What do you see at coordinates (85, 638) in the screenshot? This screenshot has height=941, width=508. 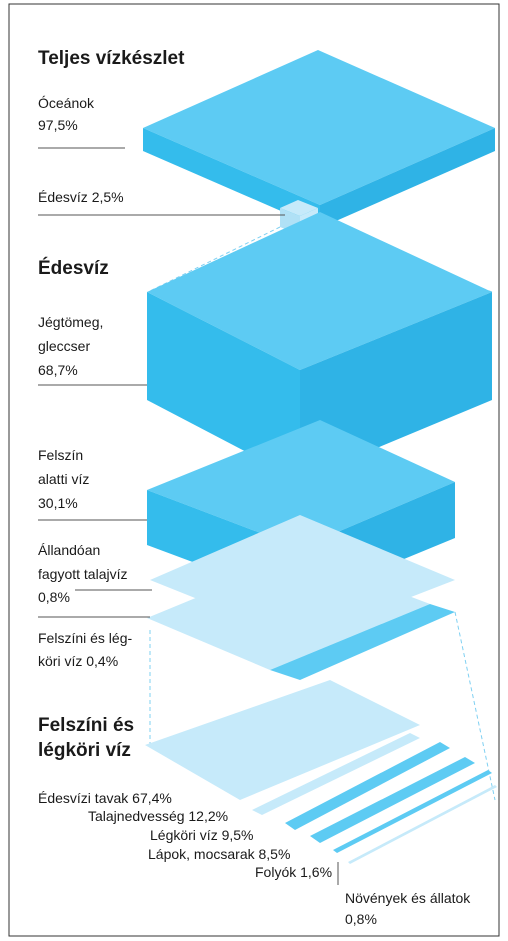 I see `label: Felszíni és lég-` at bounding box center [85, 638].